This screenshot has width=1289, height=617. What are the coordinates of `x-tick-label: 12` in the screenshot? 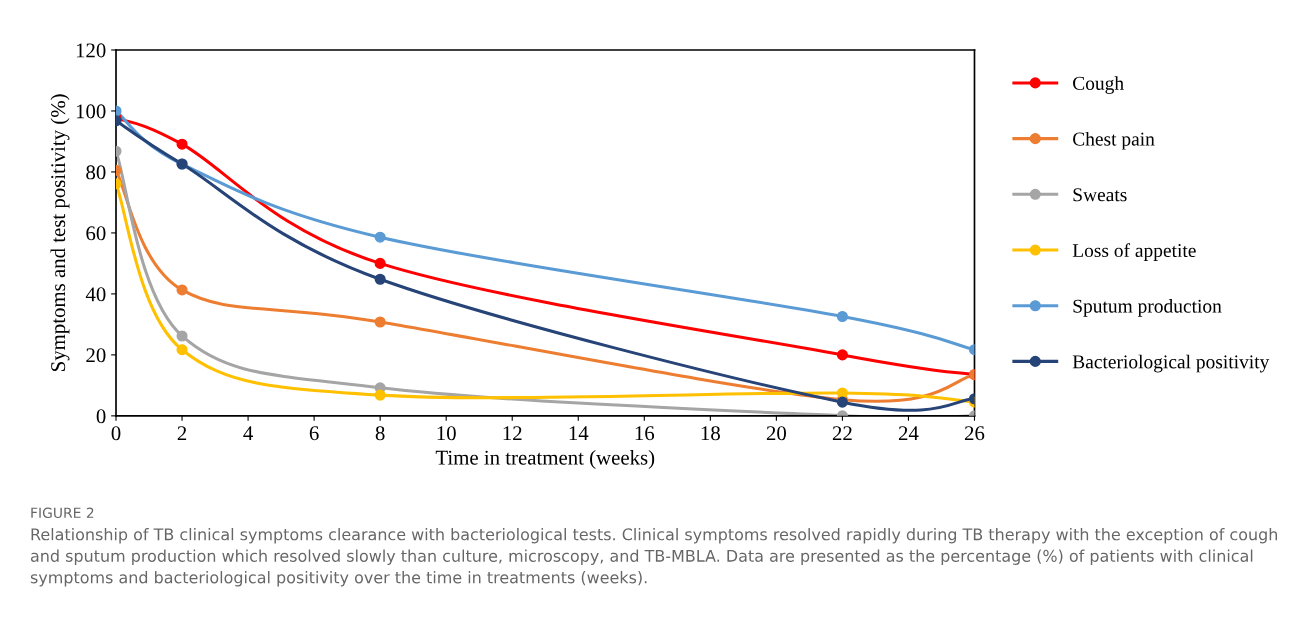 It's located at (512, 433).